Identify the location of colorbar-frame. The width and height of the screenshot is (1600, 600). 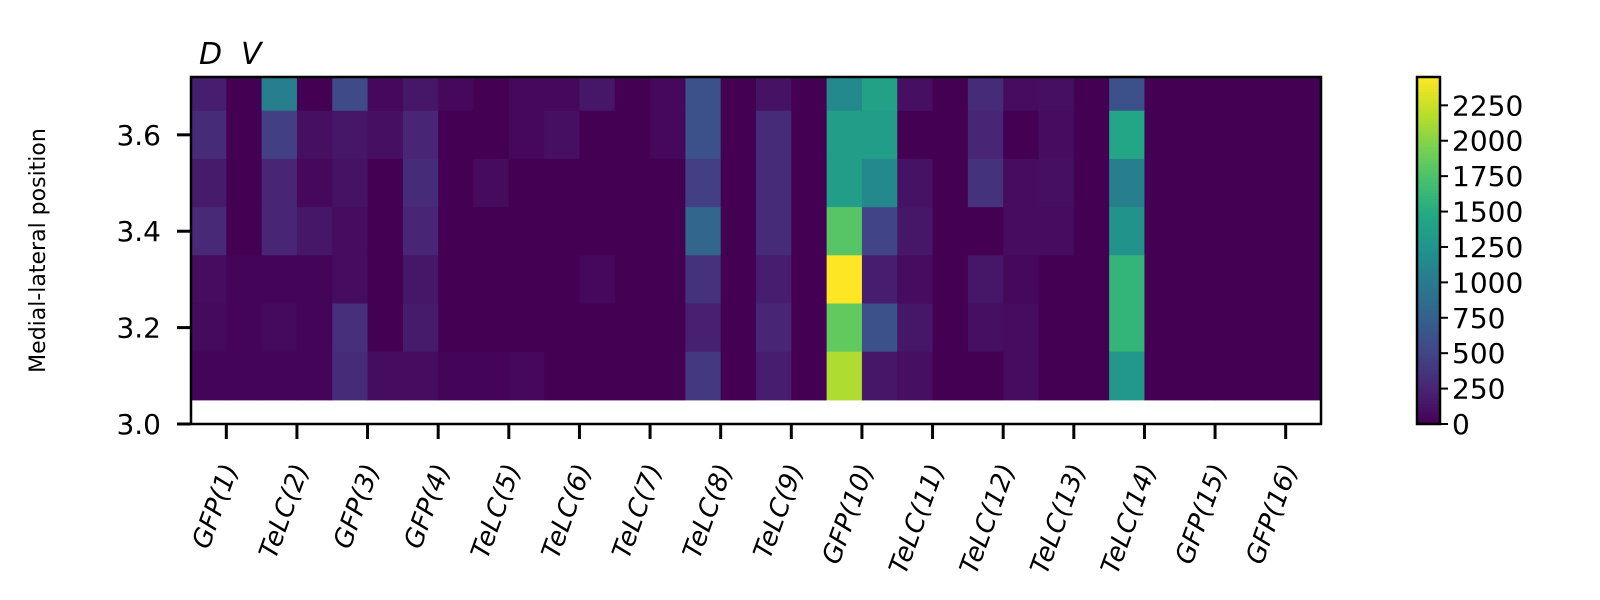
(1428, 250).